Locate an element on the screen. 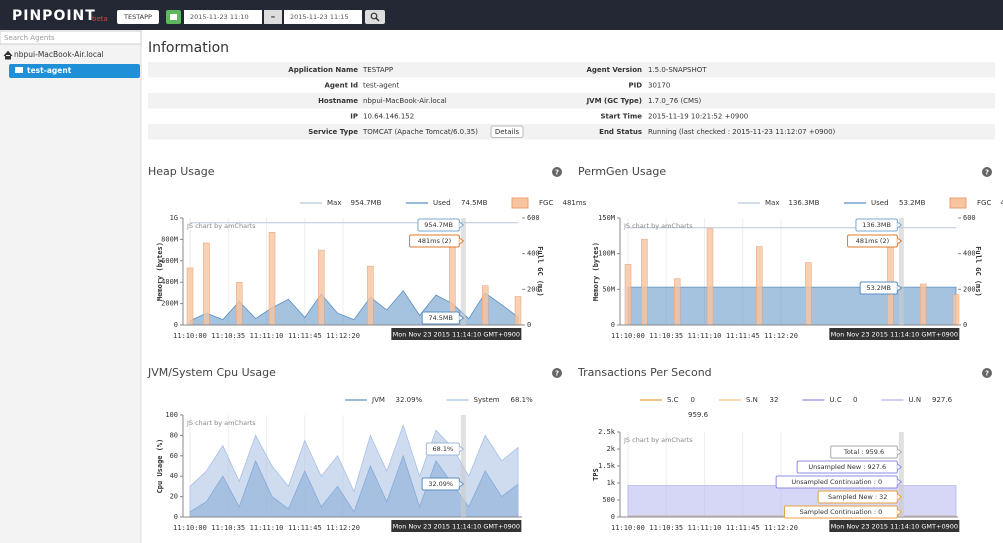 The width and height of the screenshot is (1003, 543). y-axis-title: Memory (bytes) is located at coordinates (160, 271).